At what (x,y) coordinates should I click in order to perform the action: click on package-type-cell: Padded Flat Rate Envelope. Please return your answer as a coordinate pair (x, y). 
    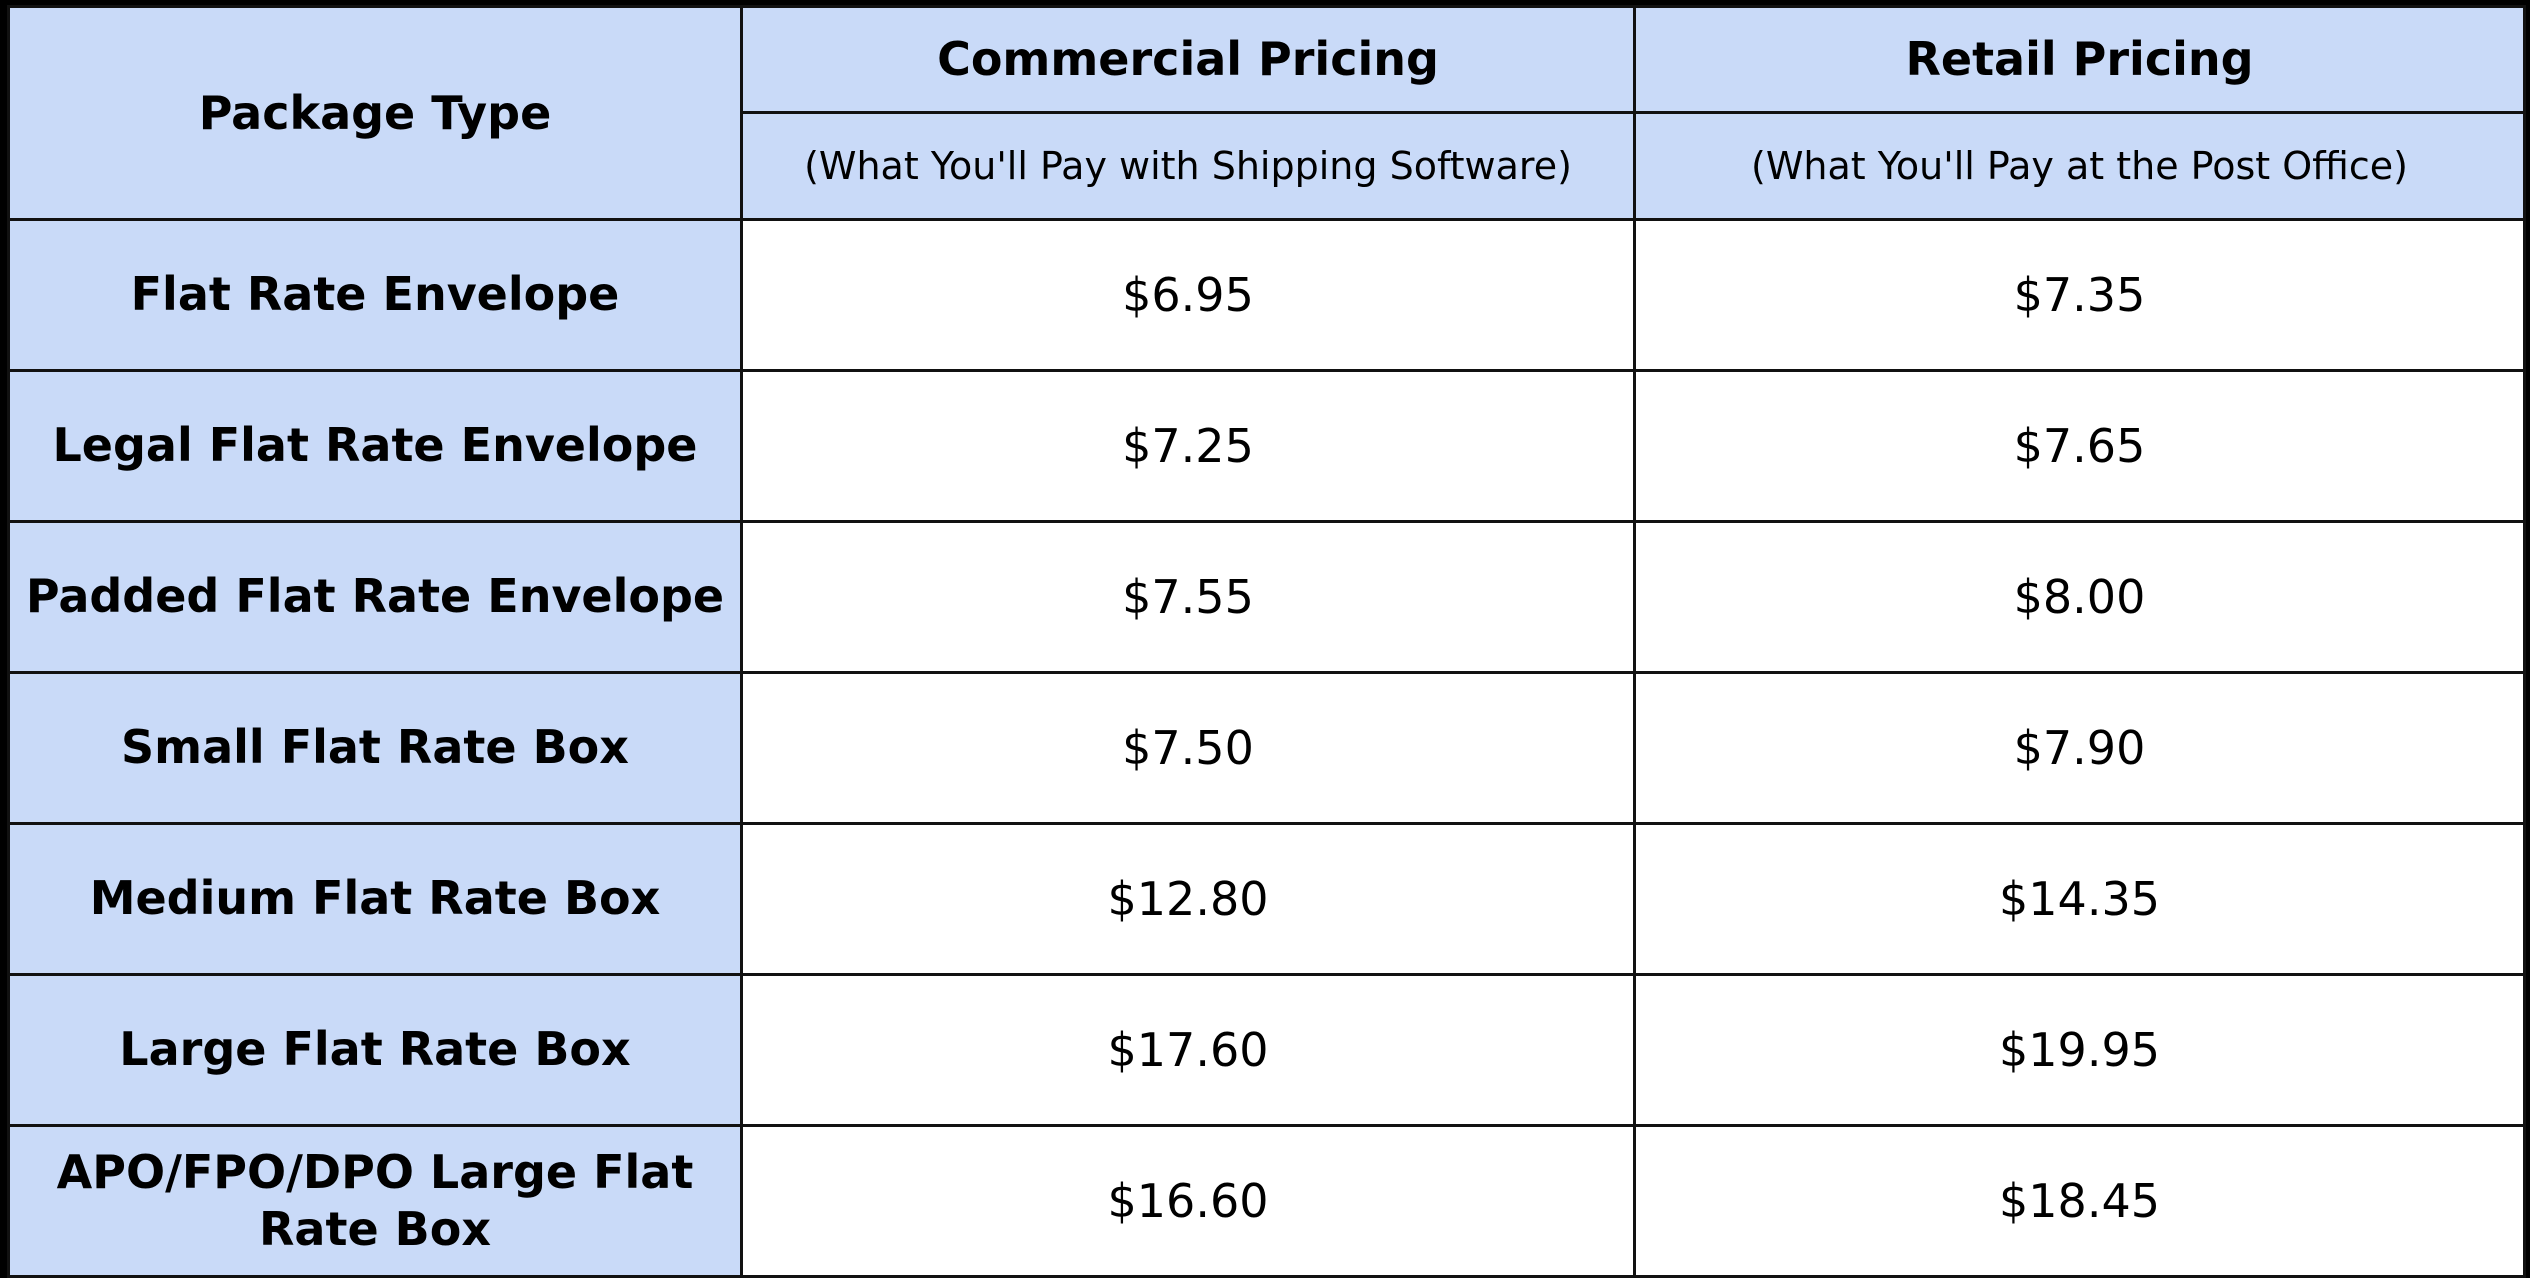
    Looking at the image, I should click on (375, 597).